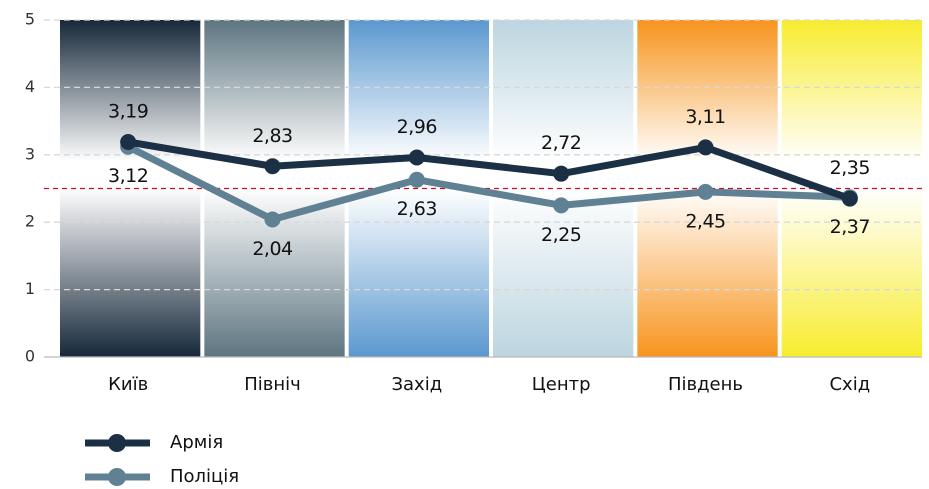 This screenshot has height=489, width=929. I want to click on data-label: 2,72, so click(561, 143).